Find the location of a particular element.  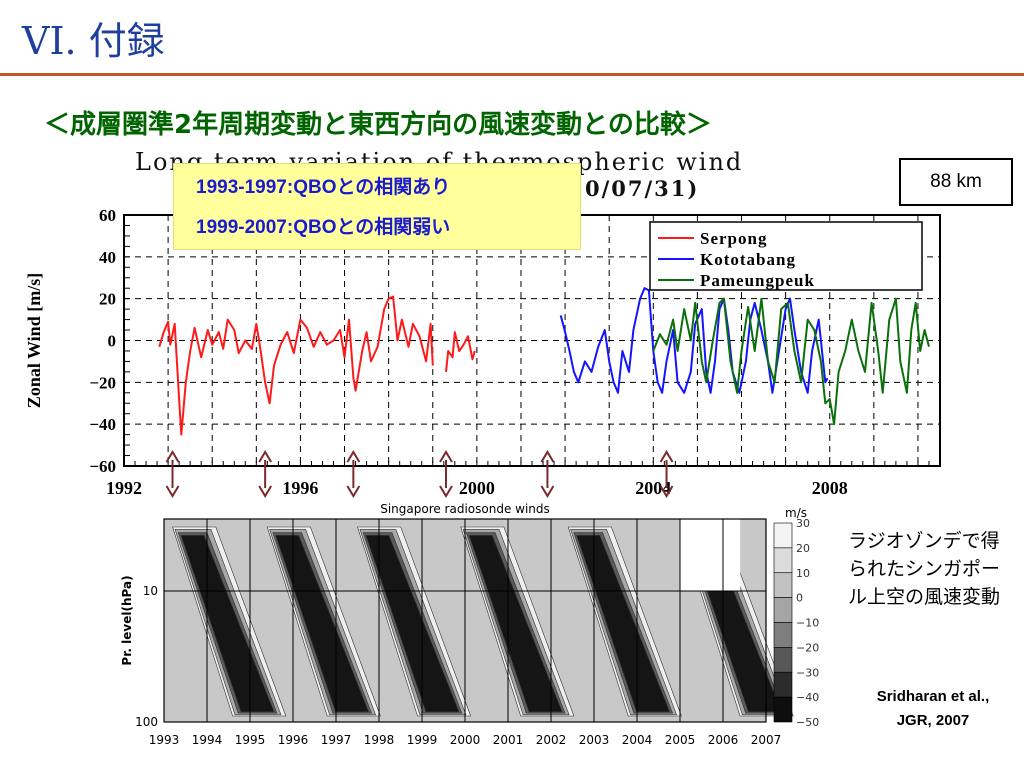

y-tick-label: −40 is located at coordinates (102, 424).